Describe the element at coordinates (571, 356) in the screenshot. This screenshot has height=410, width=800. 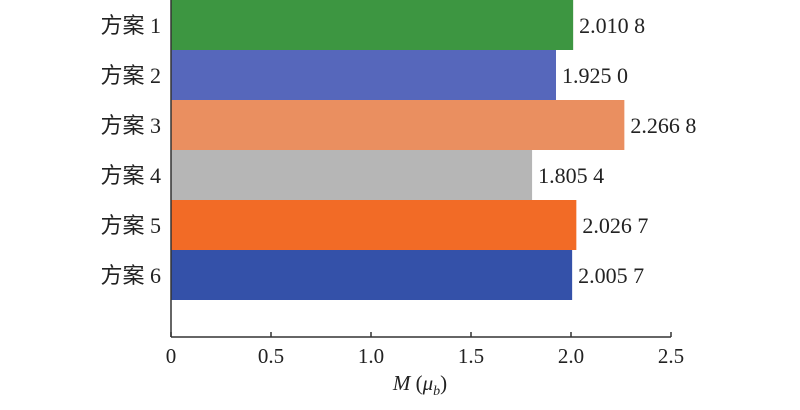
I see `x-tick-label-4: 2.0` at that location.